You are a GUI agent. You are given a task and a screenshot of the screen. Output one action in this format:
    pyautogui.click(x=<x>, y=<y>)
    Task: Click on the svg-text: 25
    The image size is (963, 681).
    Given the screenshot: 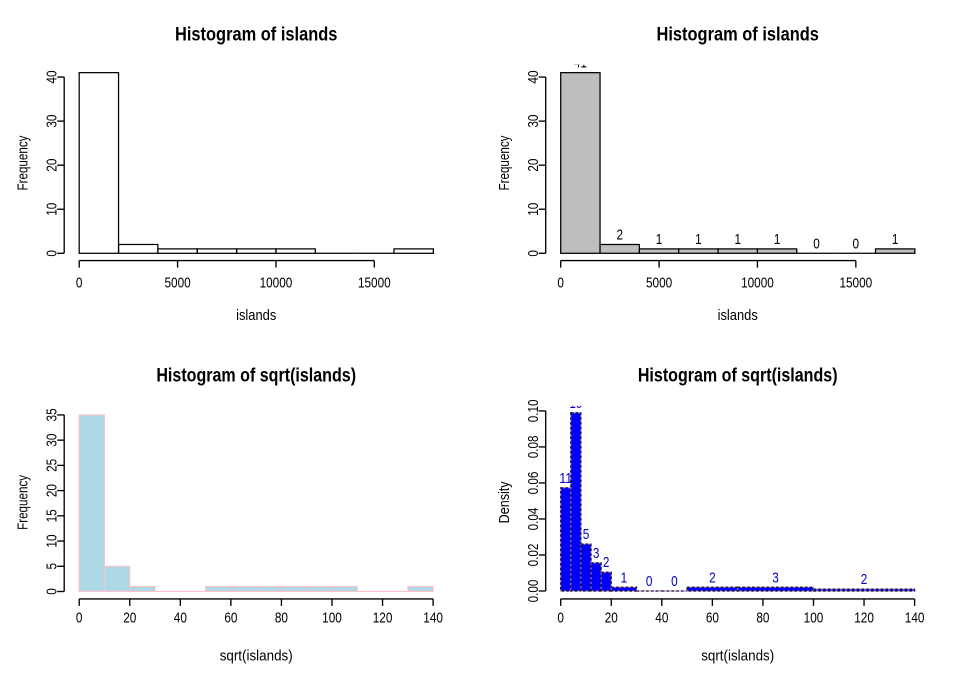 What is the action you would take?
    pyautogui.click(x=52, y=465)
    